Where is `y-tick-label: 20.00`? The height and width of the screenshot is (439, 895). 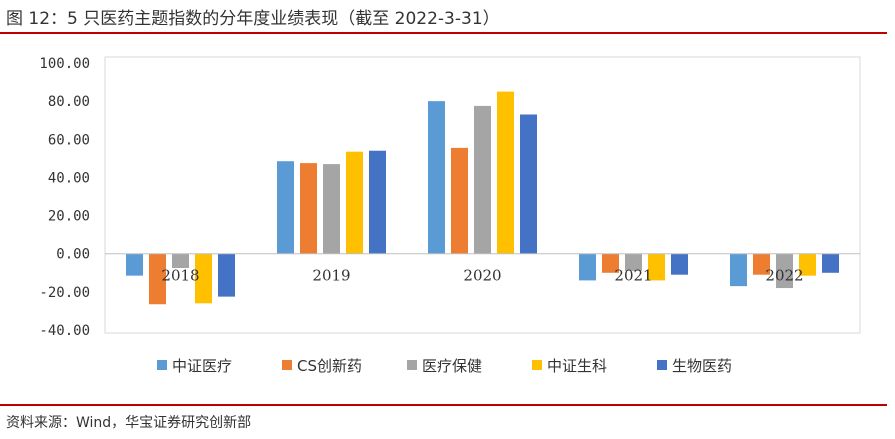
y-tick-label: 20.00 is located at coordinates (69, 217).